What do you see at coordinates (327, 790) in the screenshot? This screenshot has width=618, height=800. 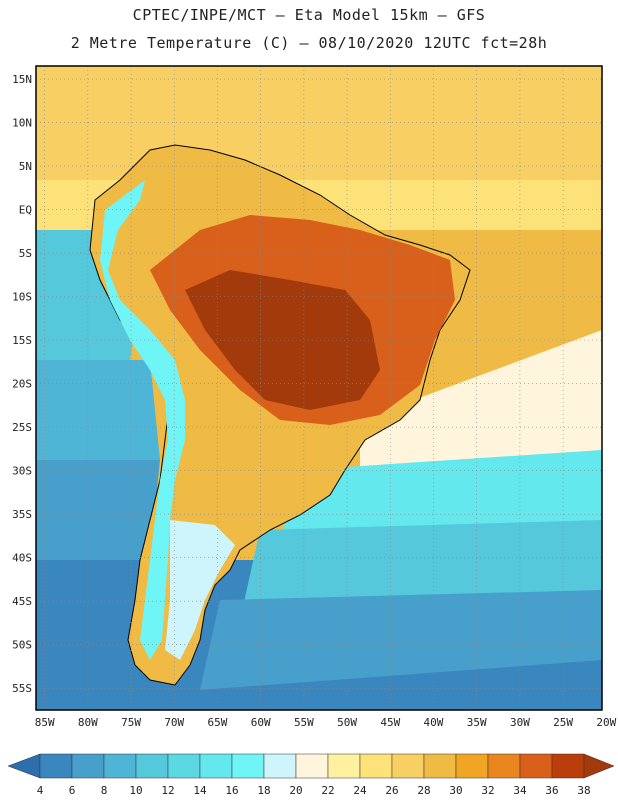 I see `colorbar-label: 22` at bounding box center [327, 790].